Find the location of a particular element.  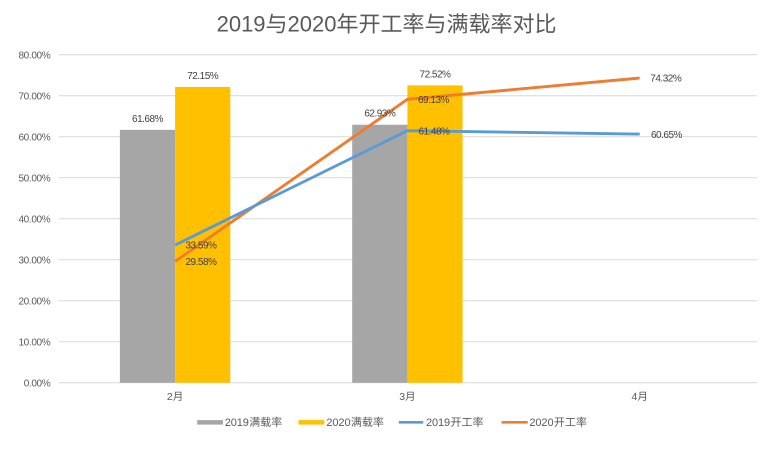

svg-text: 62.93% is located at coordinates (380, 114).